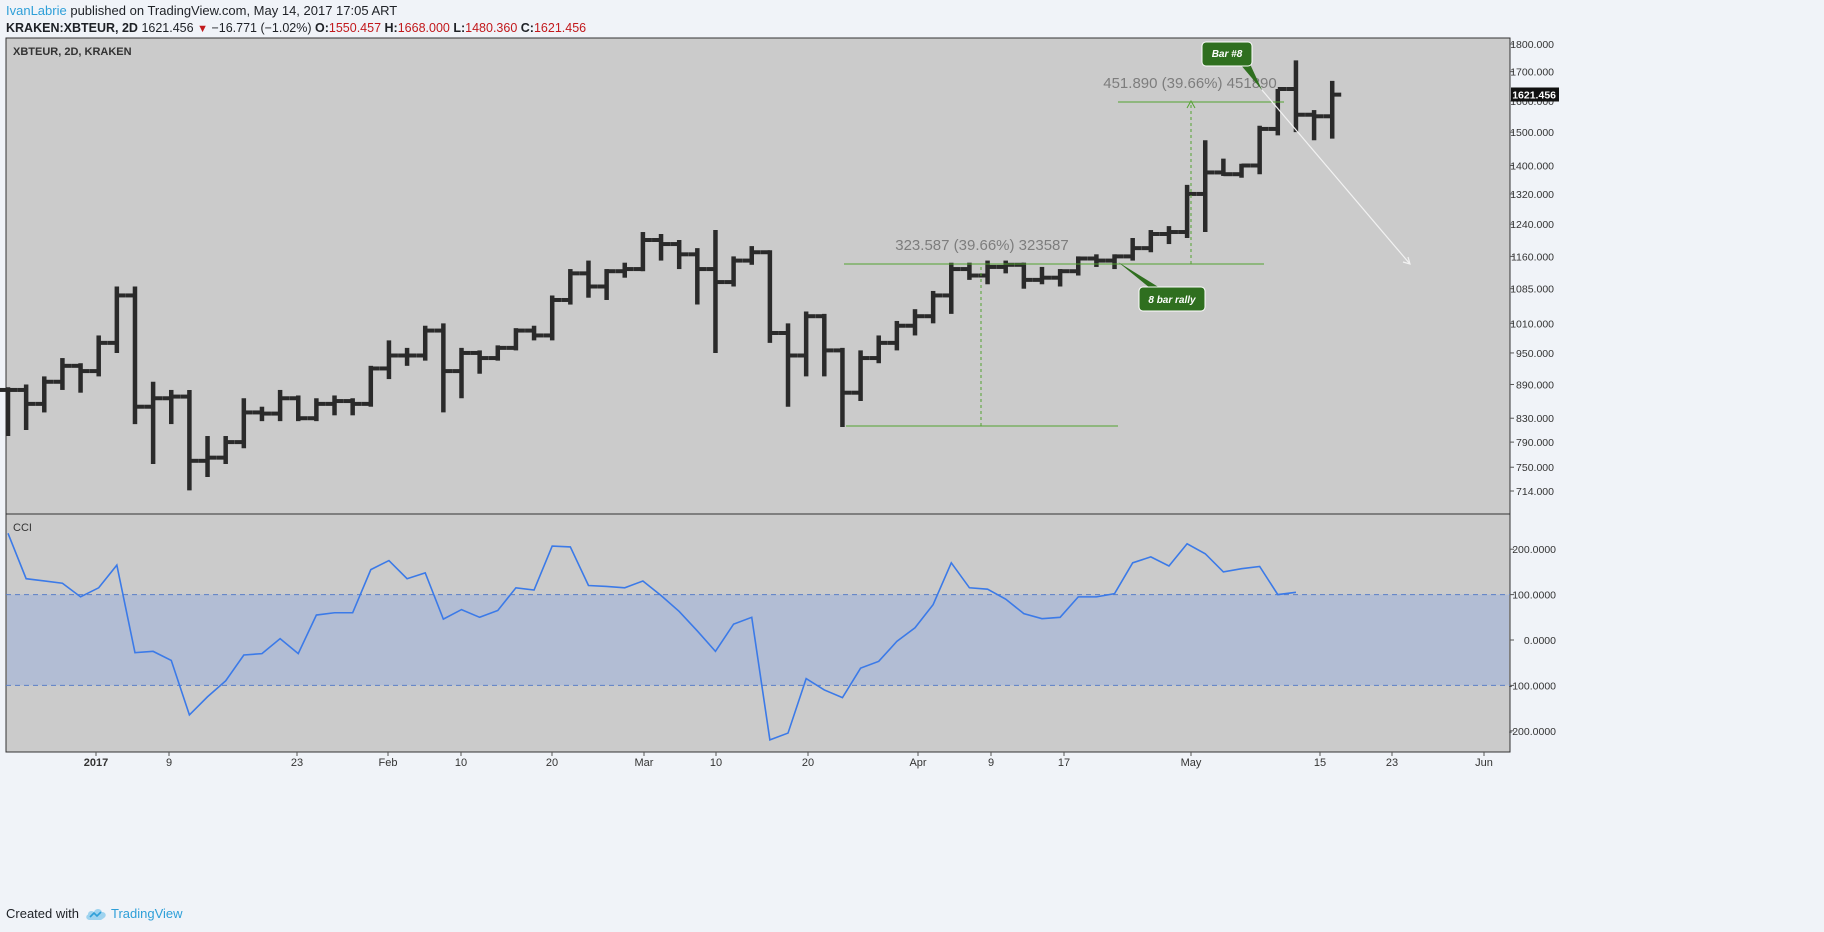 Image resolution: width=1824 pixels, height=932 pixels. Describe the element at coordinates (1532, 73) in the screenshot. I see `price-tick-label: 1700.000` at that location.